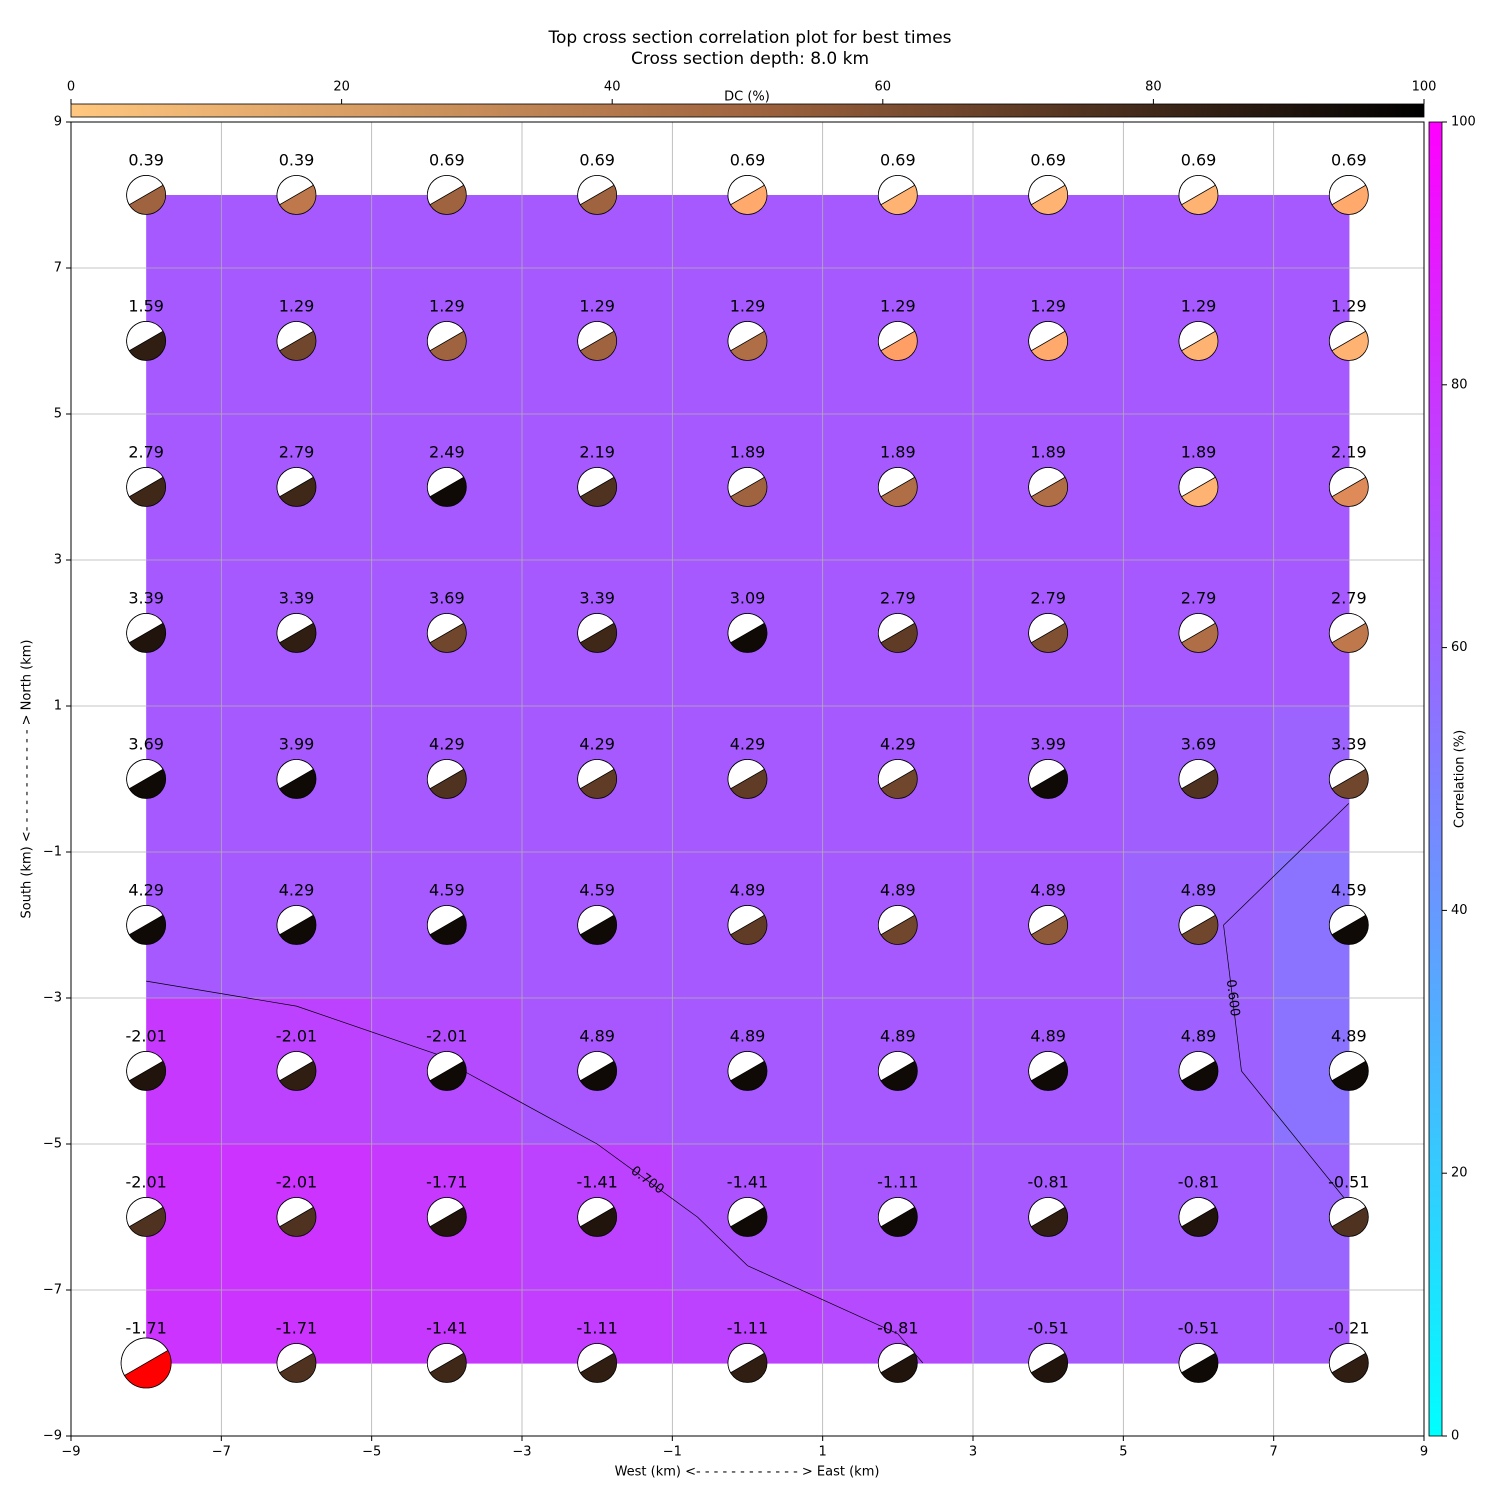  What do you see at coordinates (1048, 452) in the screenshot?
I see `time-shift-label: 1.89` at bounding box center [1048, 452].